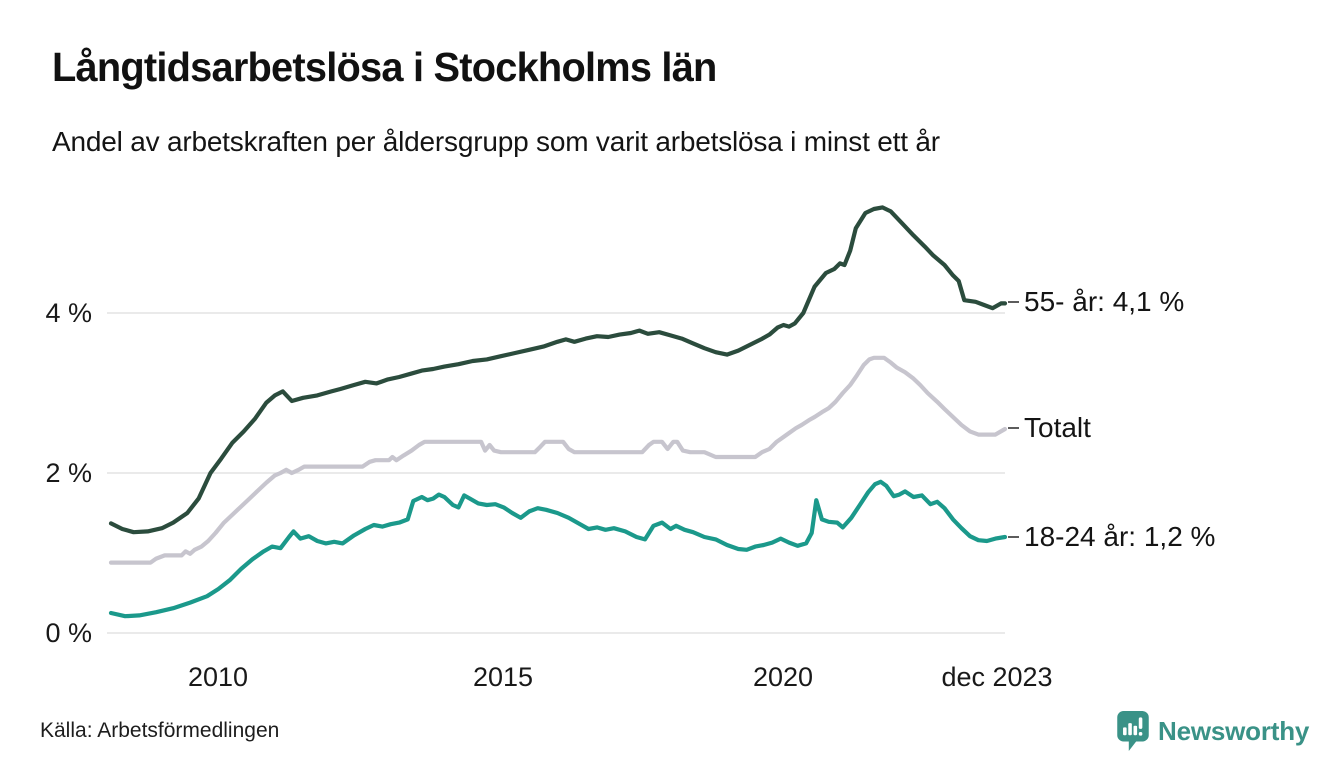  I want to click on y-axis-label-2: 2 %, so click(68, 473).